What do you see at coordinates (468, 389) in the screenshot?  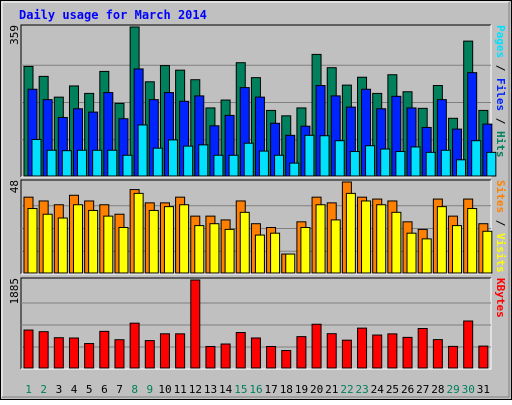 I see `x-tick-30: 30` at bounding box center [468, 389].